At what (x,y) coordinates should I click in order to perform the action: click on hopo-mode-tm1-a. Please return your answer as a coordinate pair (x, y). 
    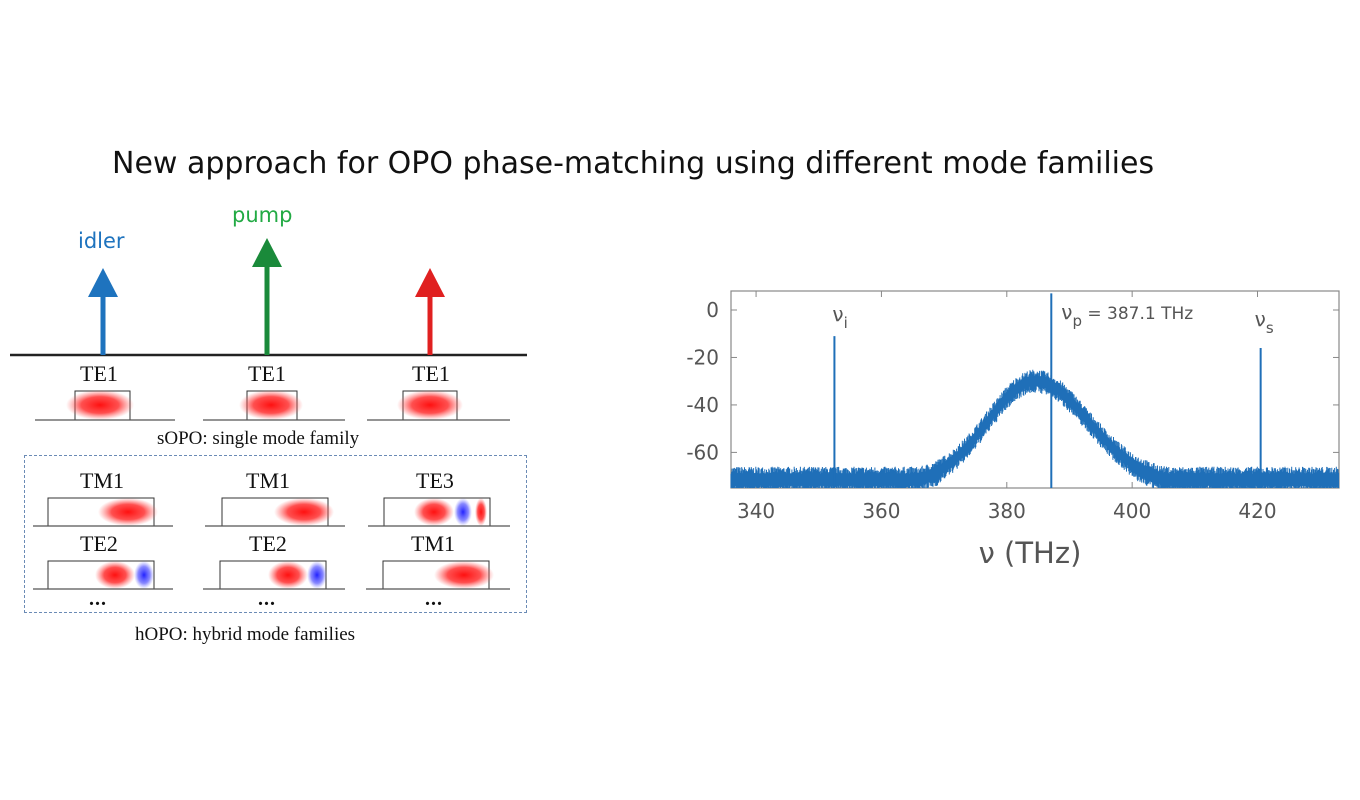
    Looking at the image, I should click on (103, 512).